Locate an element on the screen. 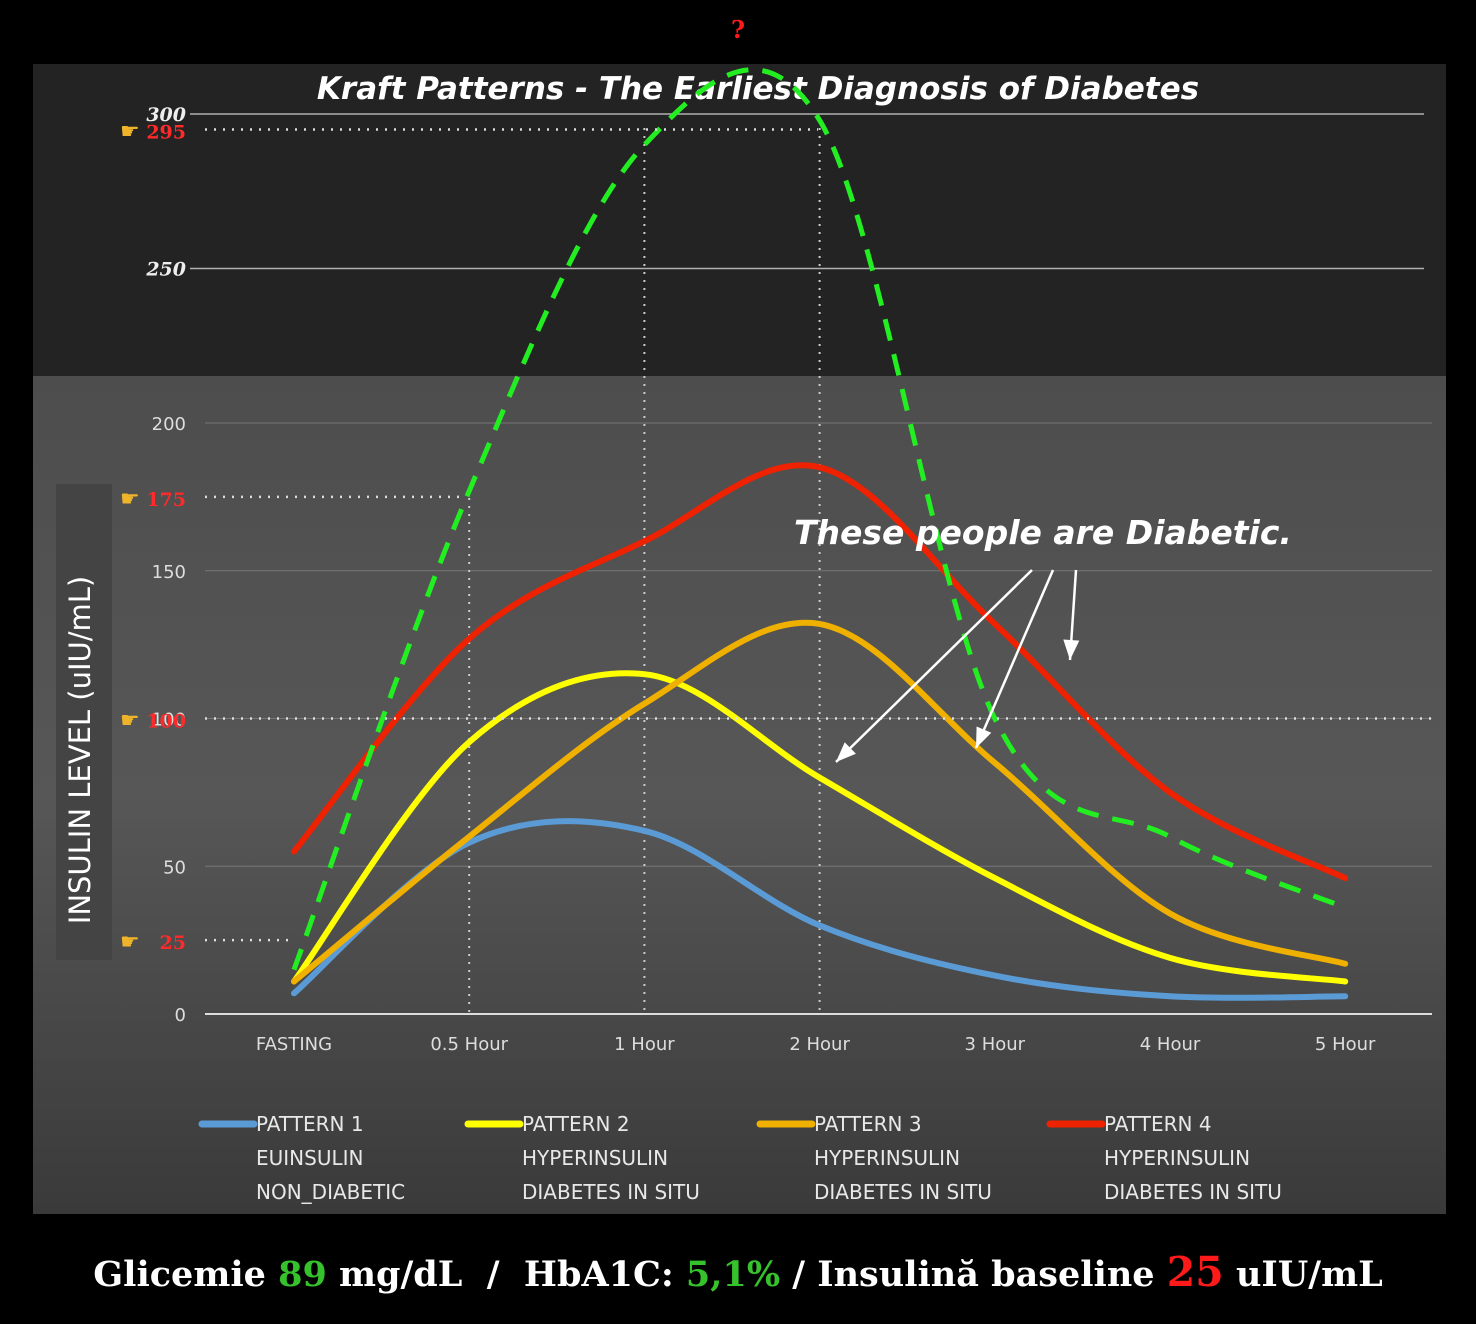  y-tick-label: 200 is located at coordinates (169, 424).